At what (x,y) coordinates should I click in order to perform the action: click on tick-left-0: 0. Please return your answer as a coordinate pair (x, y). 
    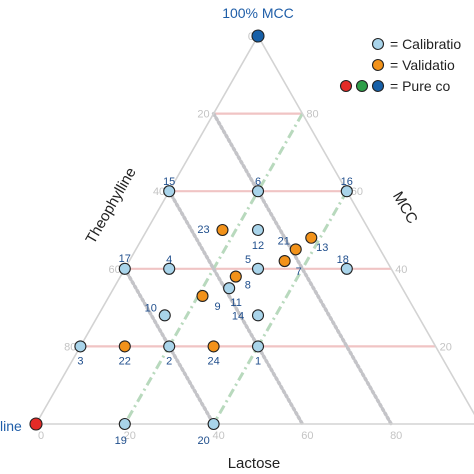
    Looking at the image, I should click on (251, 37).